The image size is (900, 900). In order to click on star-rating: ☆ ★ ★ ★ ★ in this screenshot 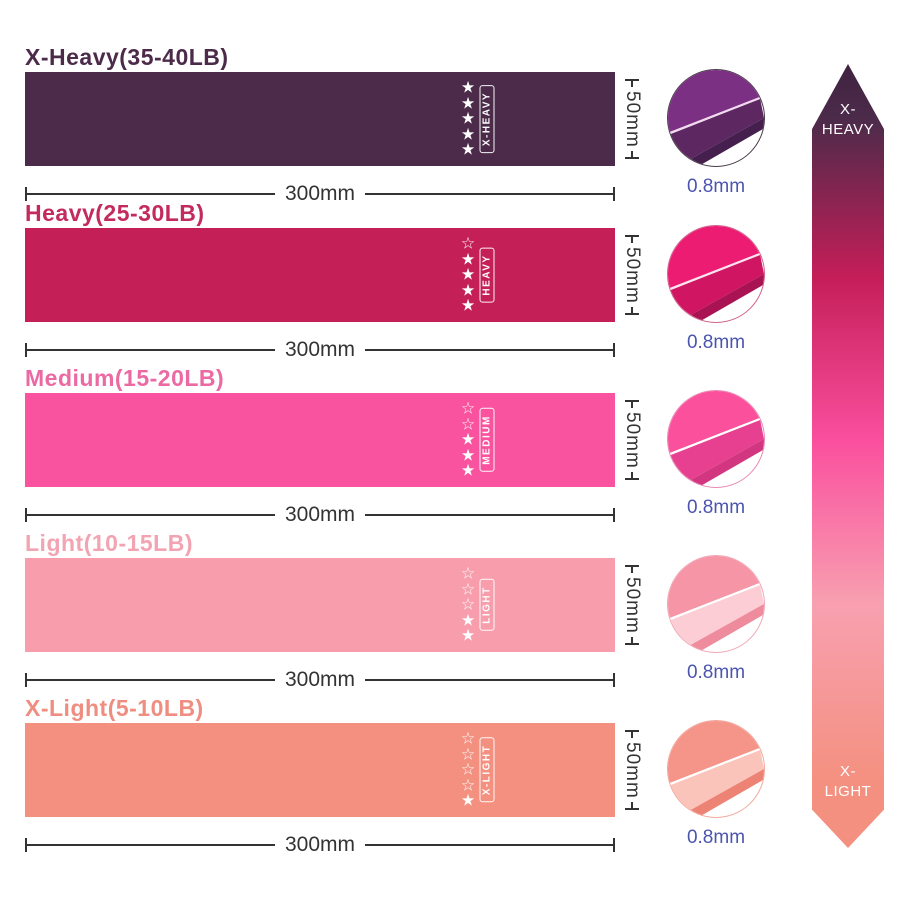, I will do `click(468, 275)`.